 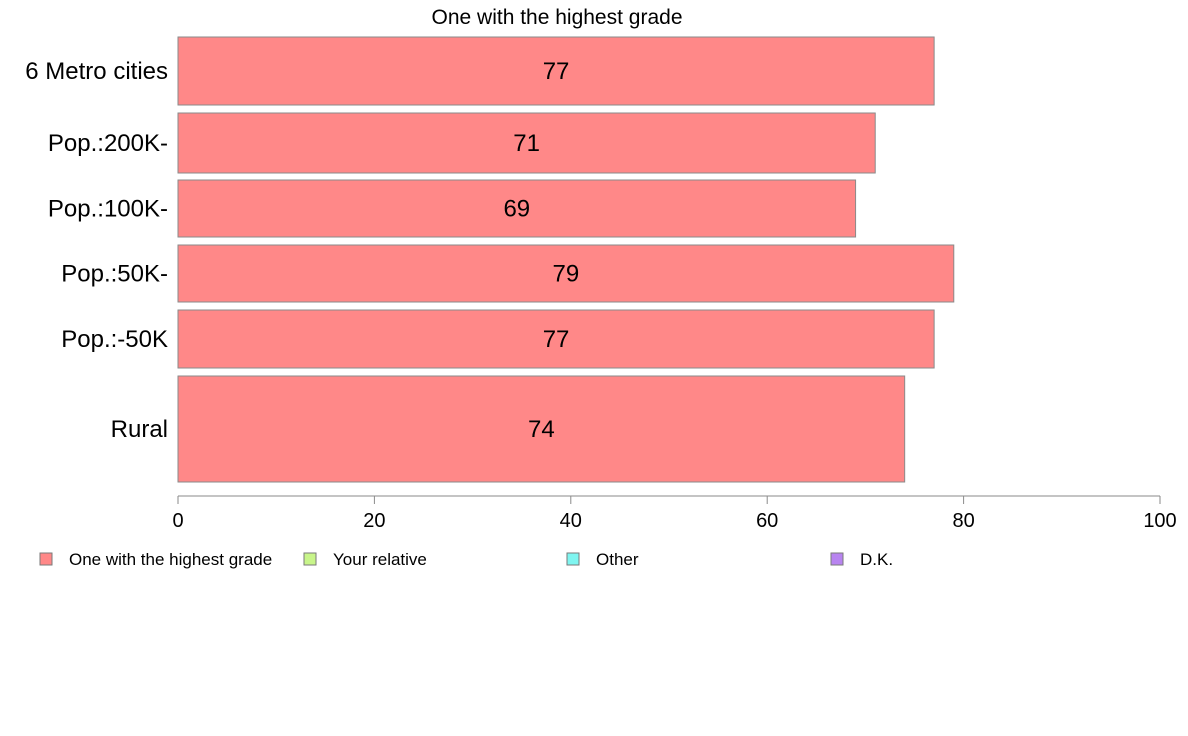 What do you see at coordinates (557, 17) in the screenshot?
I see `chart-title: One with the highest grade` at bounding box center [557, 17].